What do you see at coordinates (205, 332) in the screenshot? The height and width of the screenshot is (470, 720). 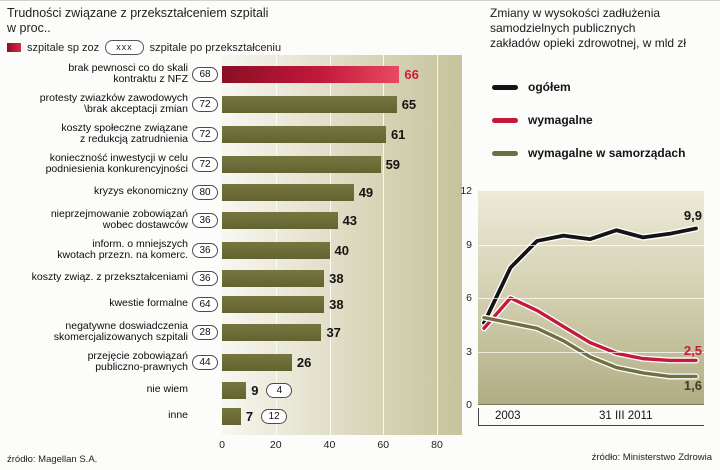 I see `transformed-hospital-value-oval: 28` at bounding box center [205, 332].